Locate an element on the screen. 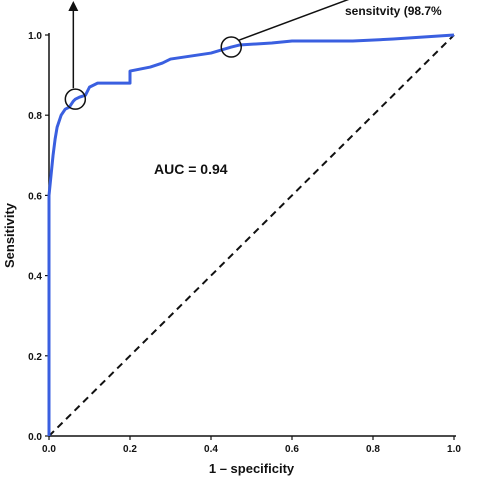 The height and width of the screenshot is (499, 483). auc-annotation: AUC = 0.94 is located at coordinates (191, 169).